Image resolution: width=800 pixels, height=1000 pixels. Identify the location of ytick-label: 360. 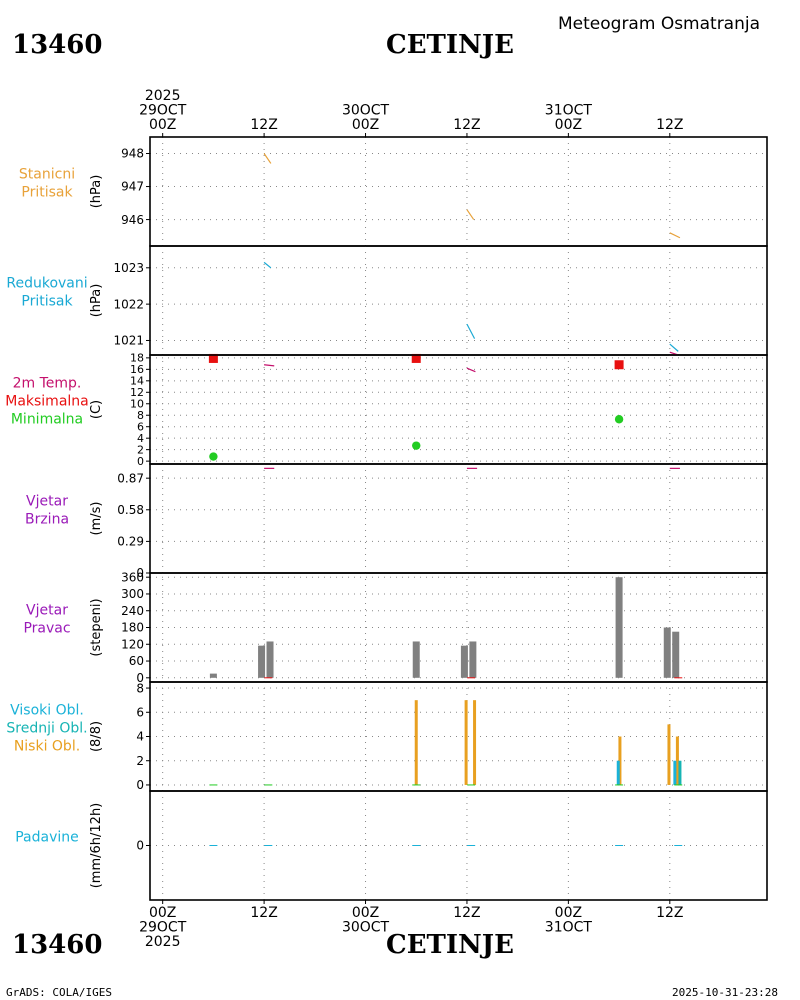
(132, 577).